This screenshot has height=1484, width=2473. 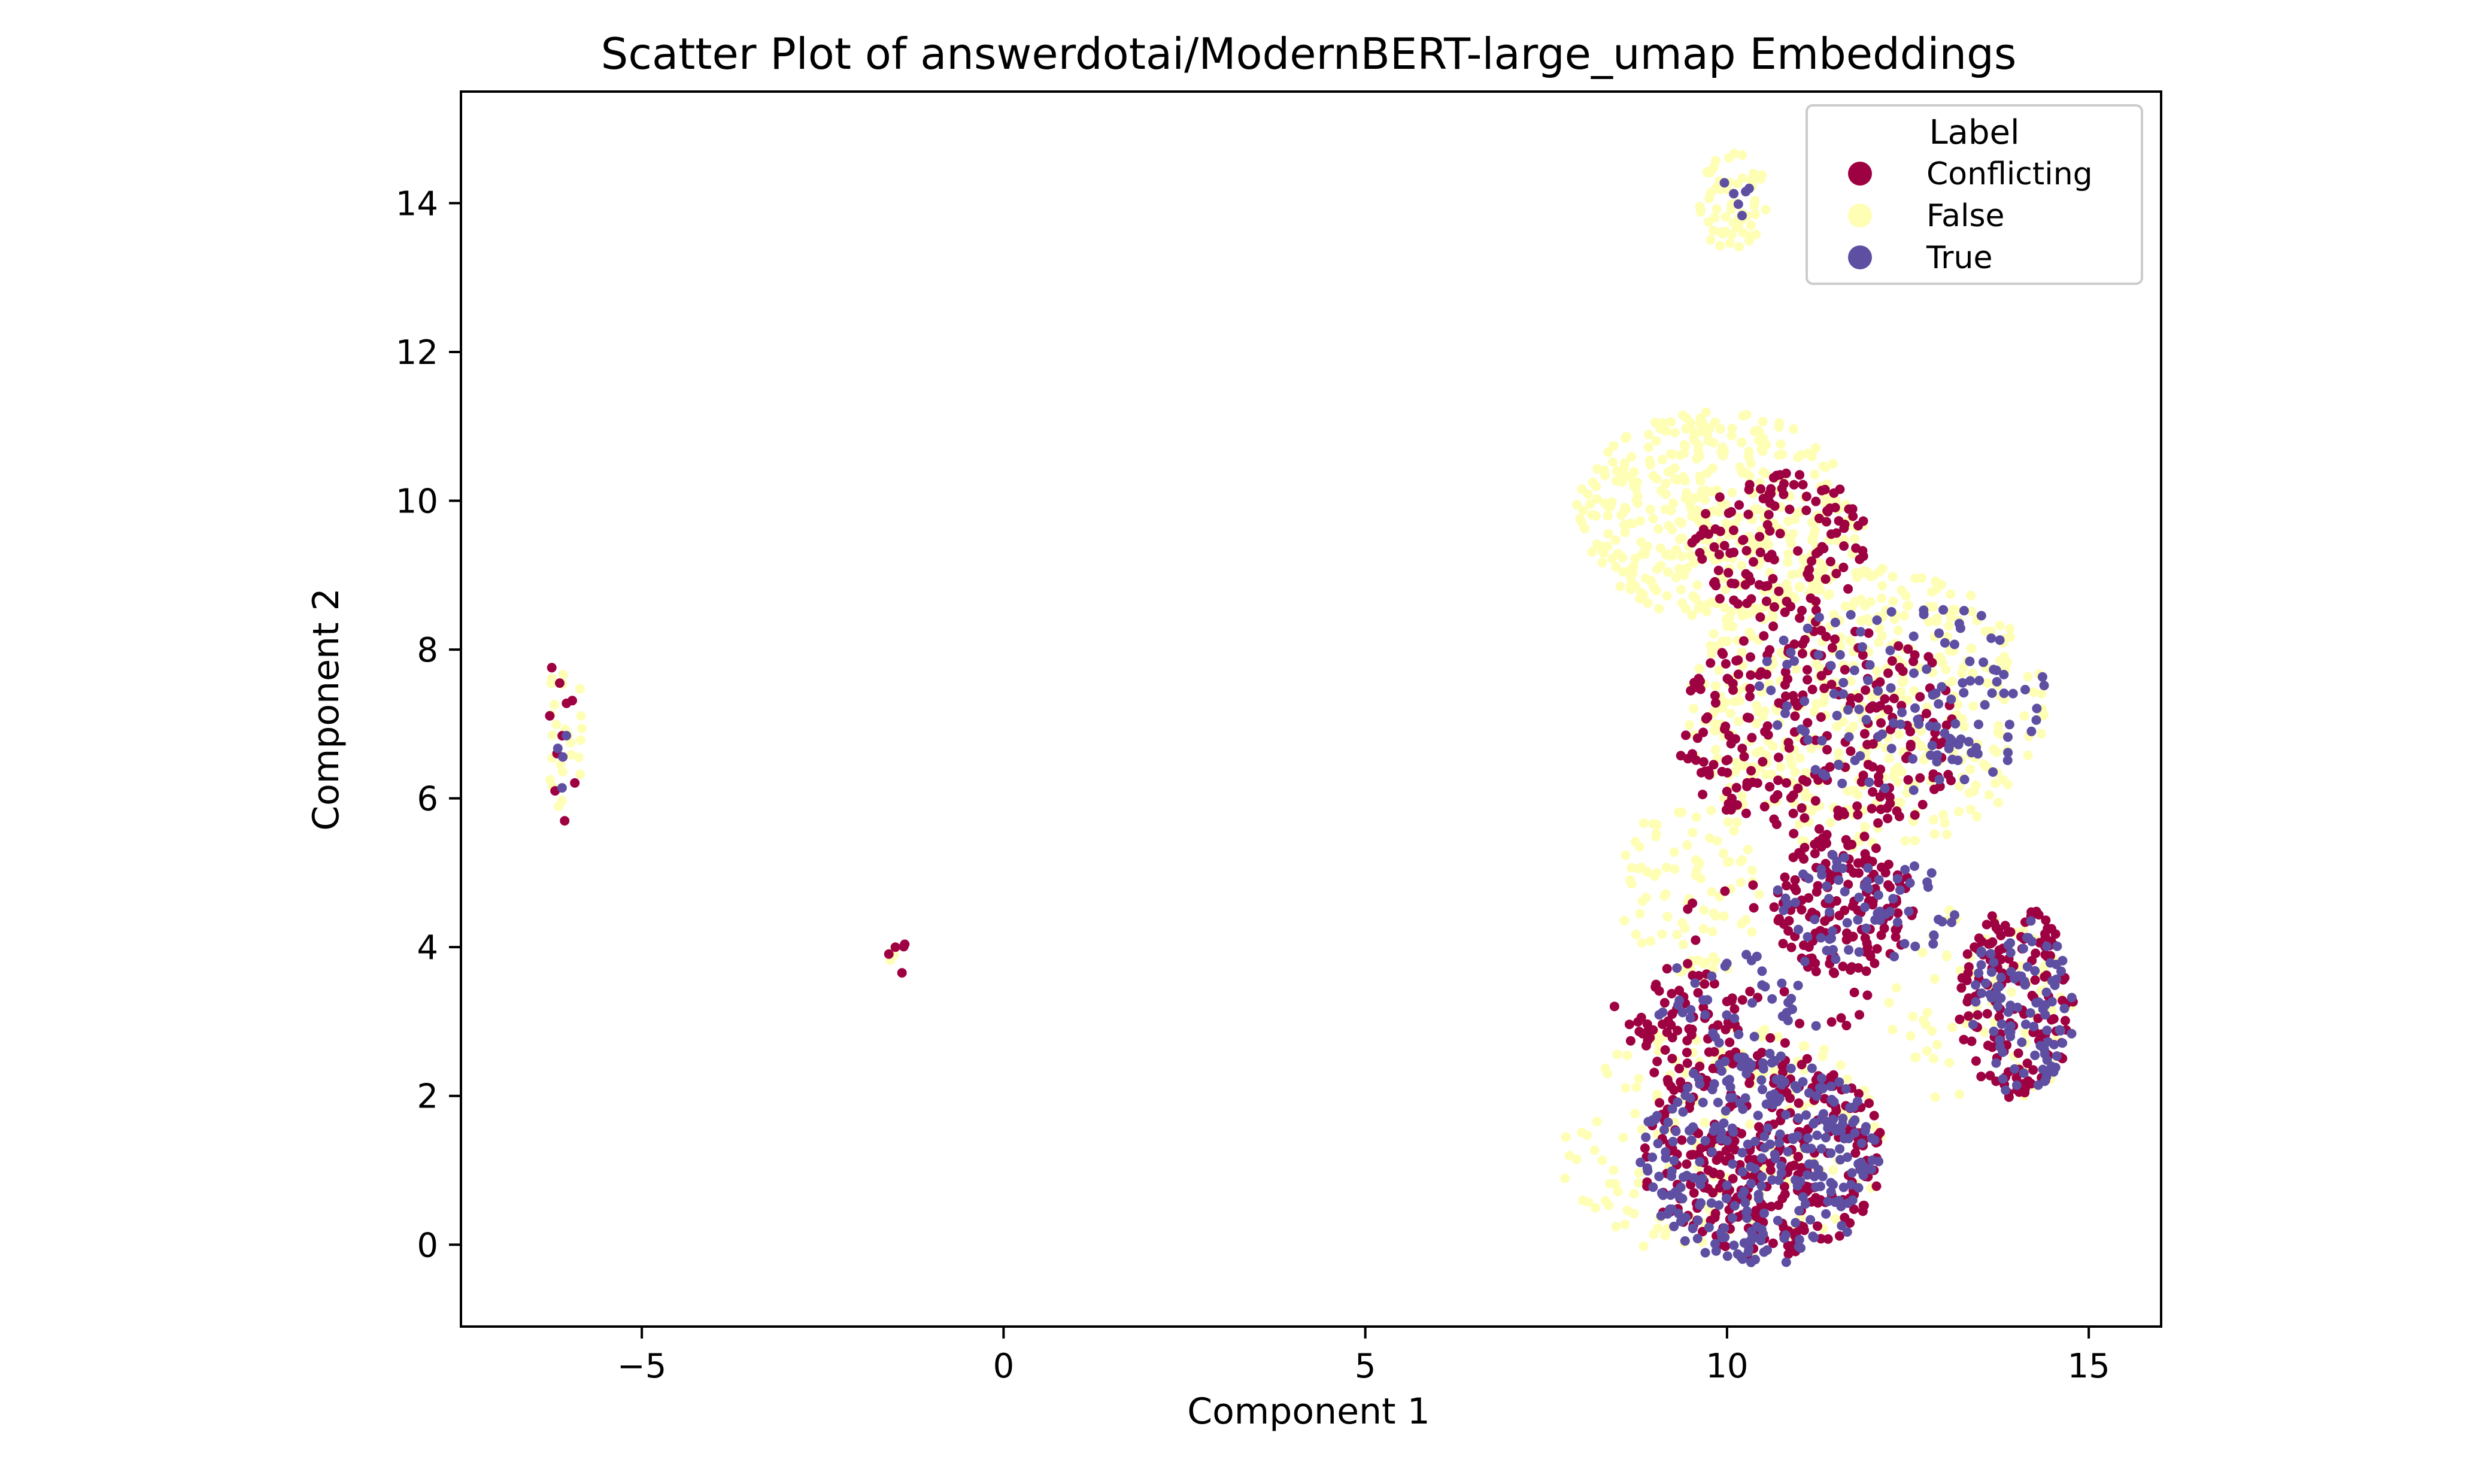 I want to click on y-tick-label: 2, so click(x=427, y=1097).